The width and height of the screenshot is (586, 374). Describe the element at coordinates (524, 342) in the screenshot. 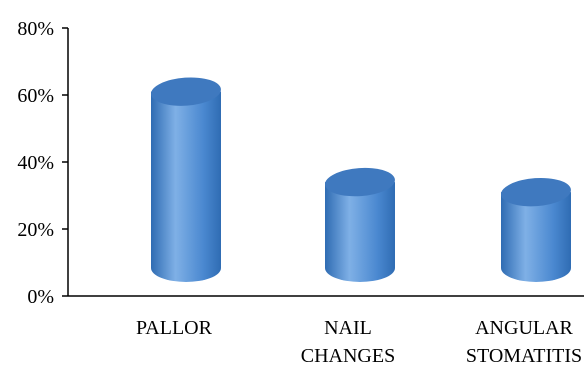

I see `x-category-label: ANGULAR STOMATITIS` at that location.